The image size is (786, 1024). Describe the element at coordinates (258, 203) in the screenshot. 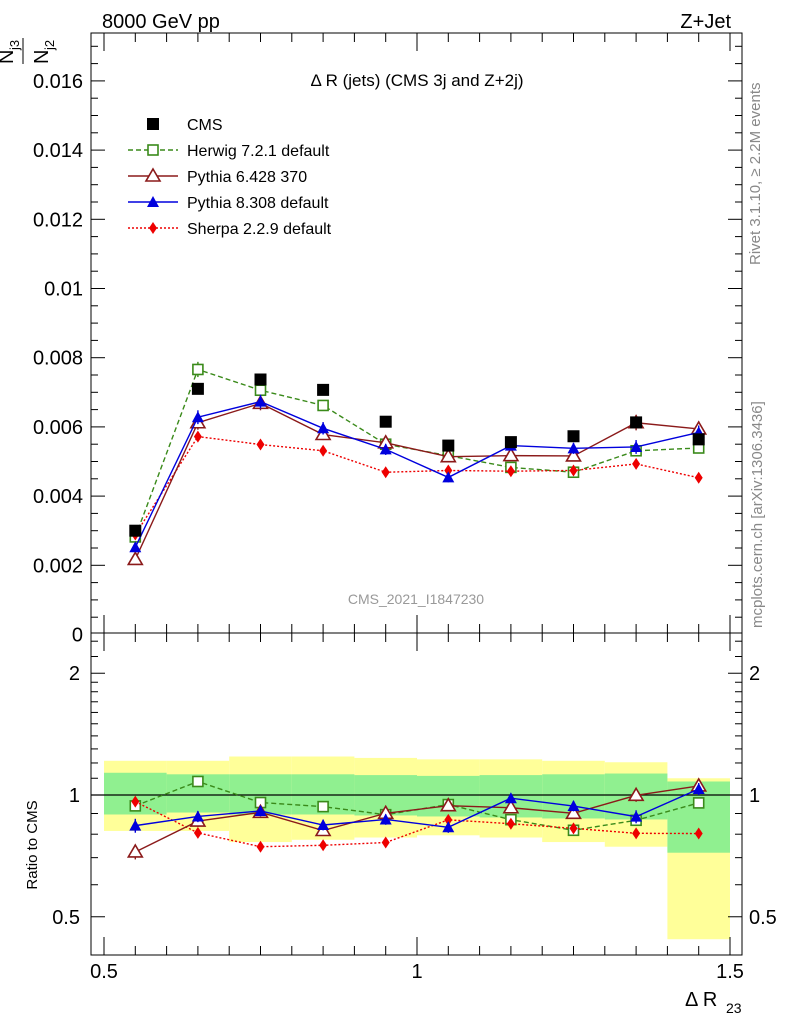

I see `legend-label-pythia8: Pythia 8.308 default` at that location.